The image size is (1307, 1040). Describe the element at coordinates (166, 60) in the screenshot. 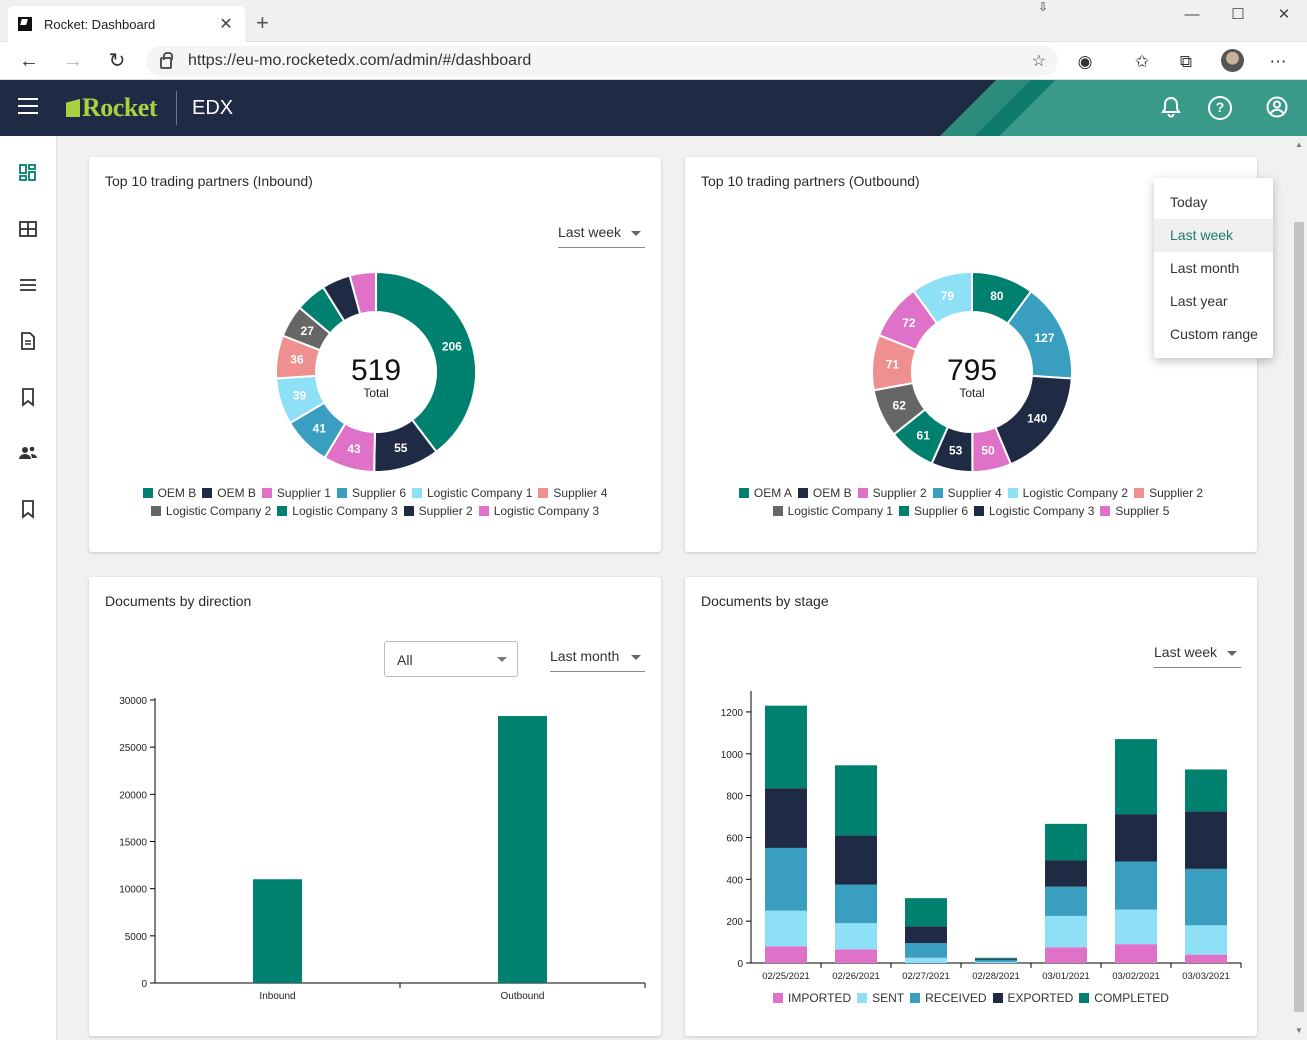

I see `lock-icon` at that location.